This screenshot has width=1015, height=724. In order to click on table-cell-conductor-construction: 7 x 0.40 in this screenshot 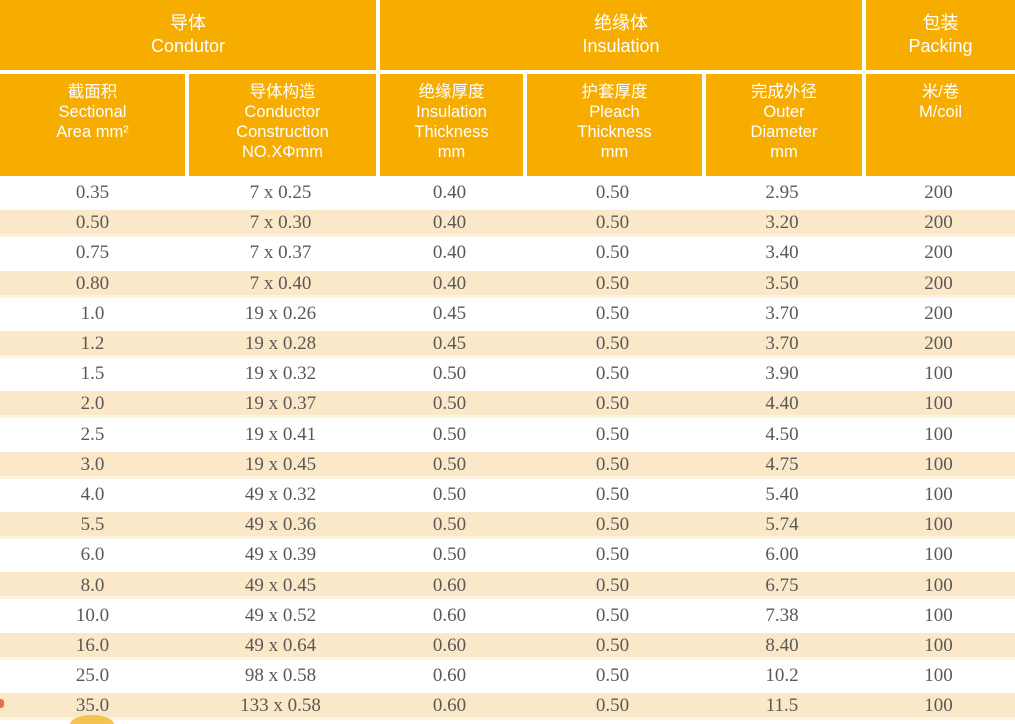, I will do `click(280, 283)`.